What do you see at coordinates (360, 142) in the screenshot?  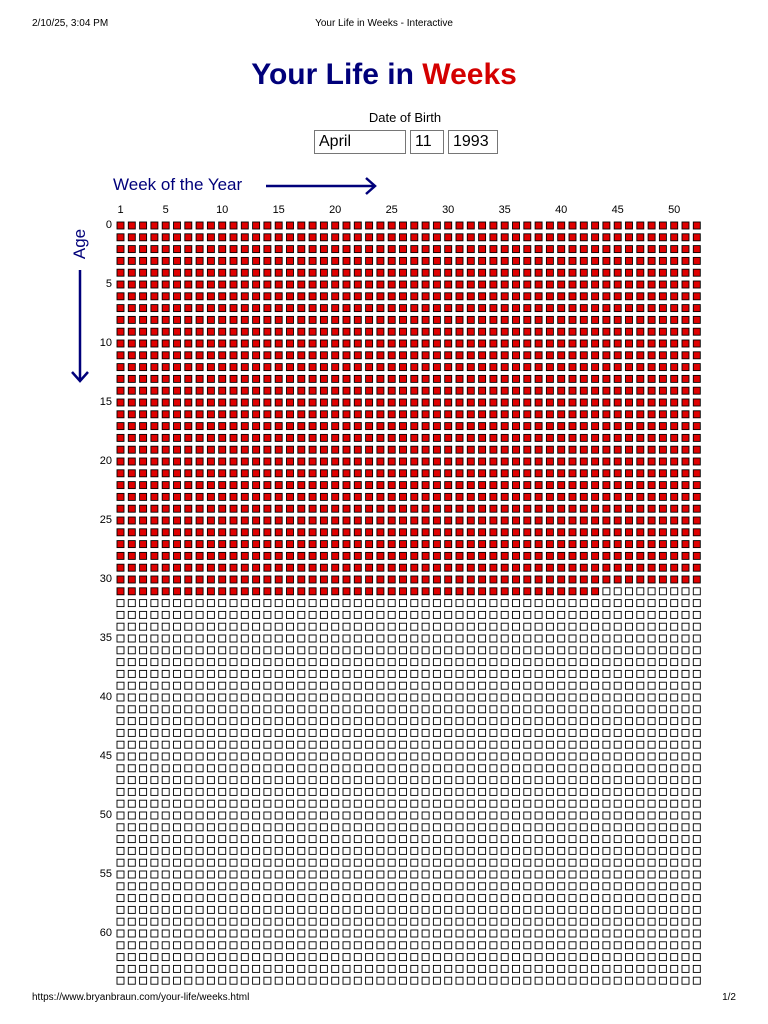 I see `birth-month-input: April` at bounding box center [360, 142].